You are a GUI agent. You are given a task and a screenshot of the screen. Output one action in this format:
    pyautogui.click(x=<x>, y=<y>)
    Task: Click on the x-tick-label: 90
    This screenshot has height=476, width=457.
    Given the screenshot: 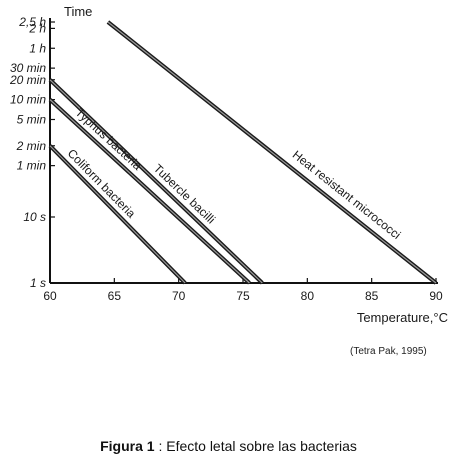 What is the action you would take?
    pyautogui.click(x=436, y=296)
    